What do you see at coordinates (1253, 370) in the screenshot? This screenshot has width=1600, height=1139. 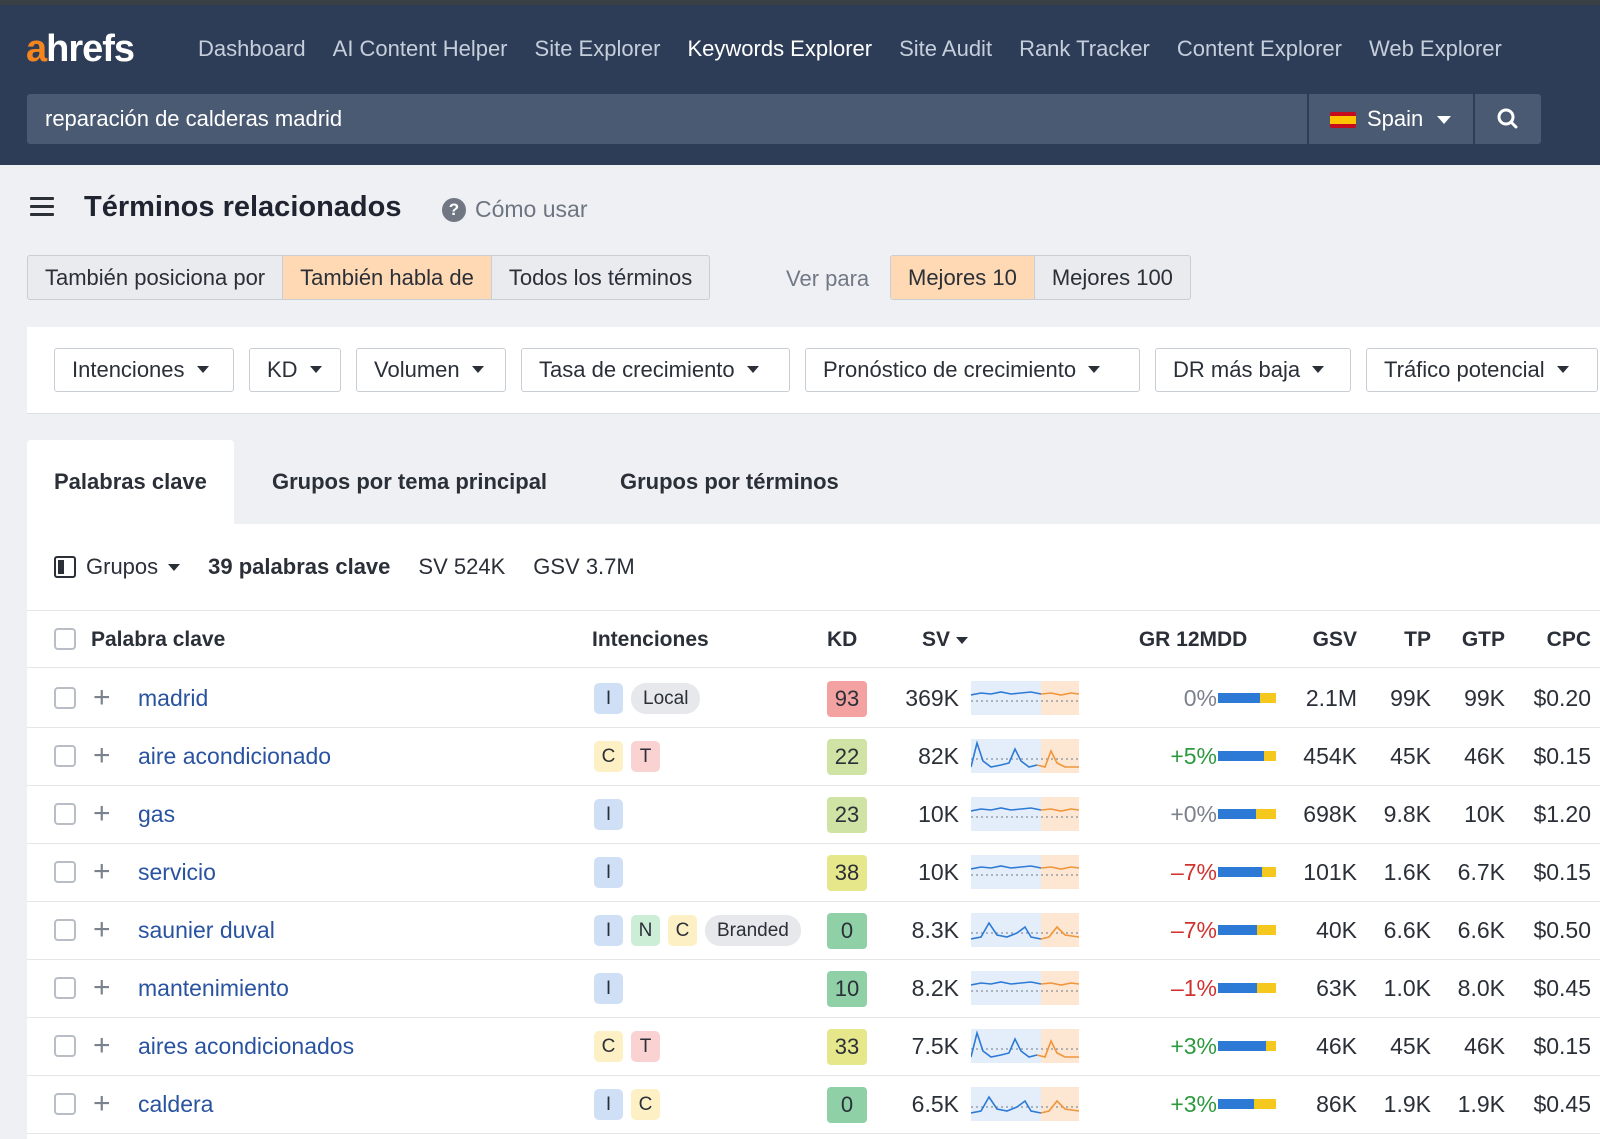 I see `filter-lowest-dr: DR más baja` at bounding box center [1253, 370].